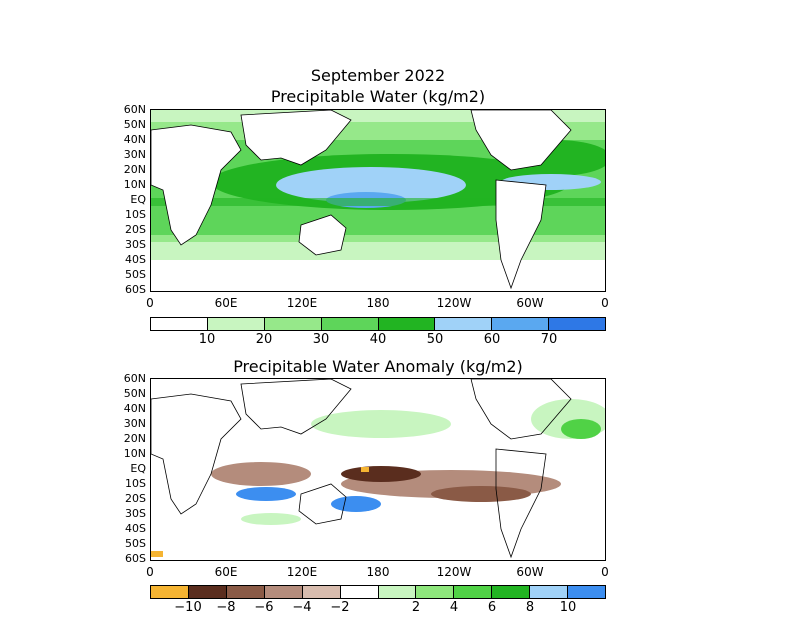  Describe the element at coordinates (454, 607) in the screenshot. I see `colorbar-label: 4` at that location.